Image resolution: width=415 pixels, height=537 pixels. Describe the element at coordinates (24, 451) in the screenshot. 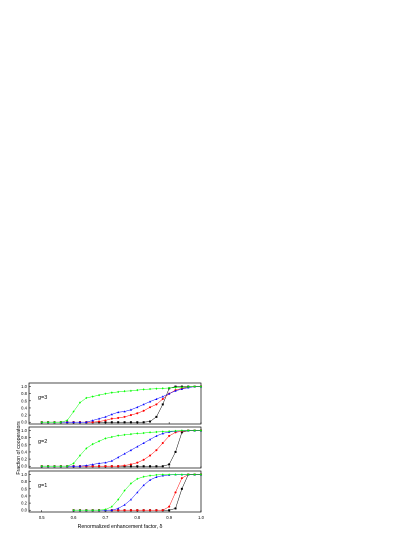

I see `y-tick-label: 0.4` at that location.